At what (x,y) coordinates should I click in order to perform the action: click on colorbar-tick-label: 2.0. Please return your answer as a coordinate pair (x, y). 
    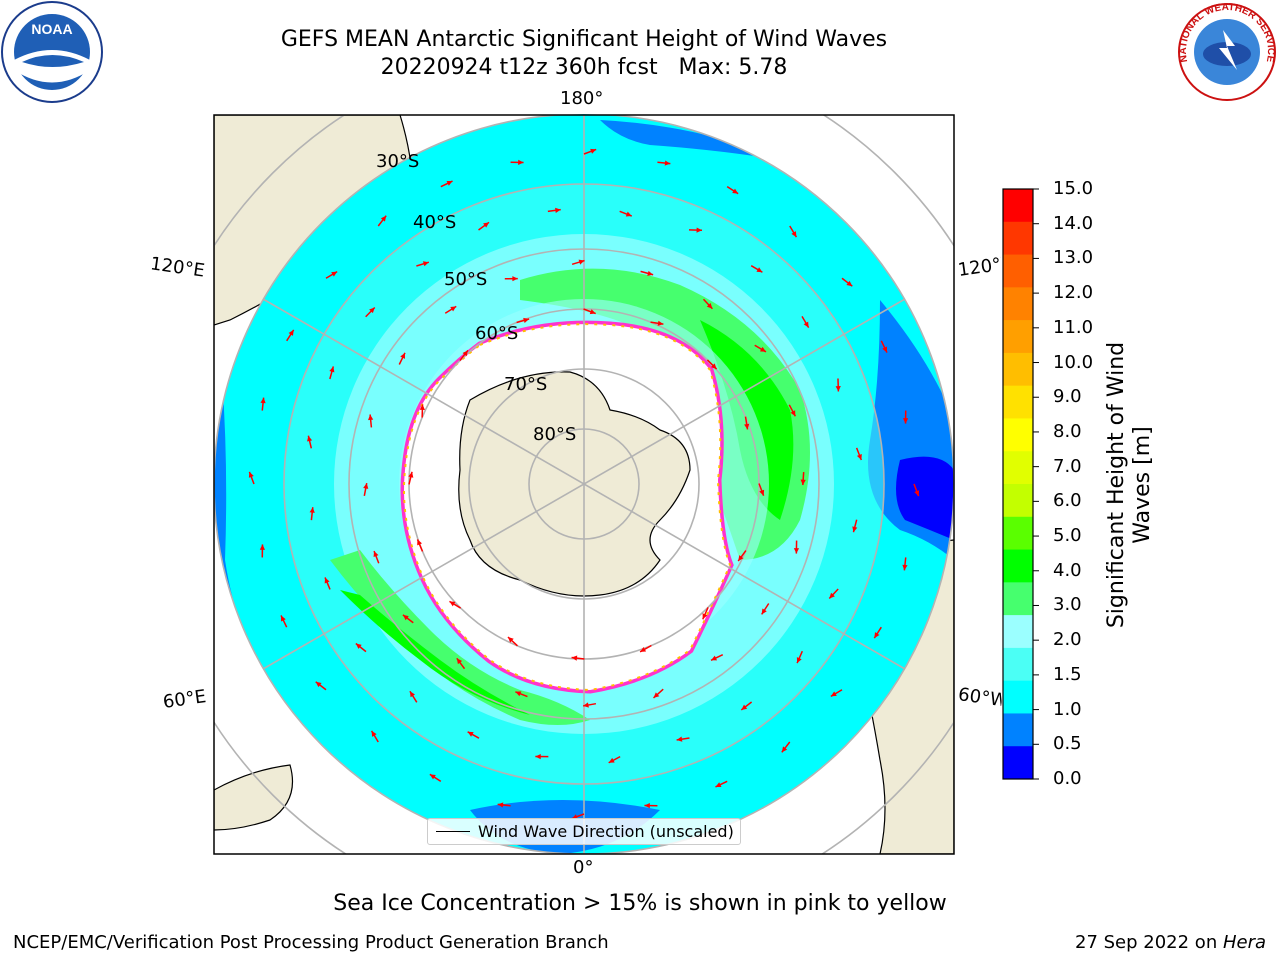
    Looking at the image, I should click on (1067, 640).